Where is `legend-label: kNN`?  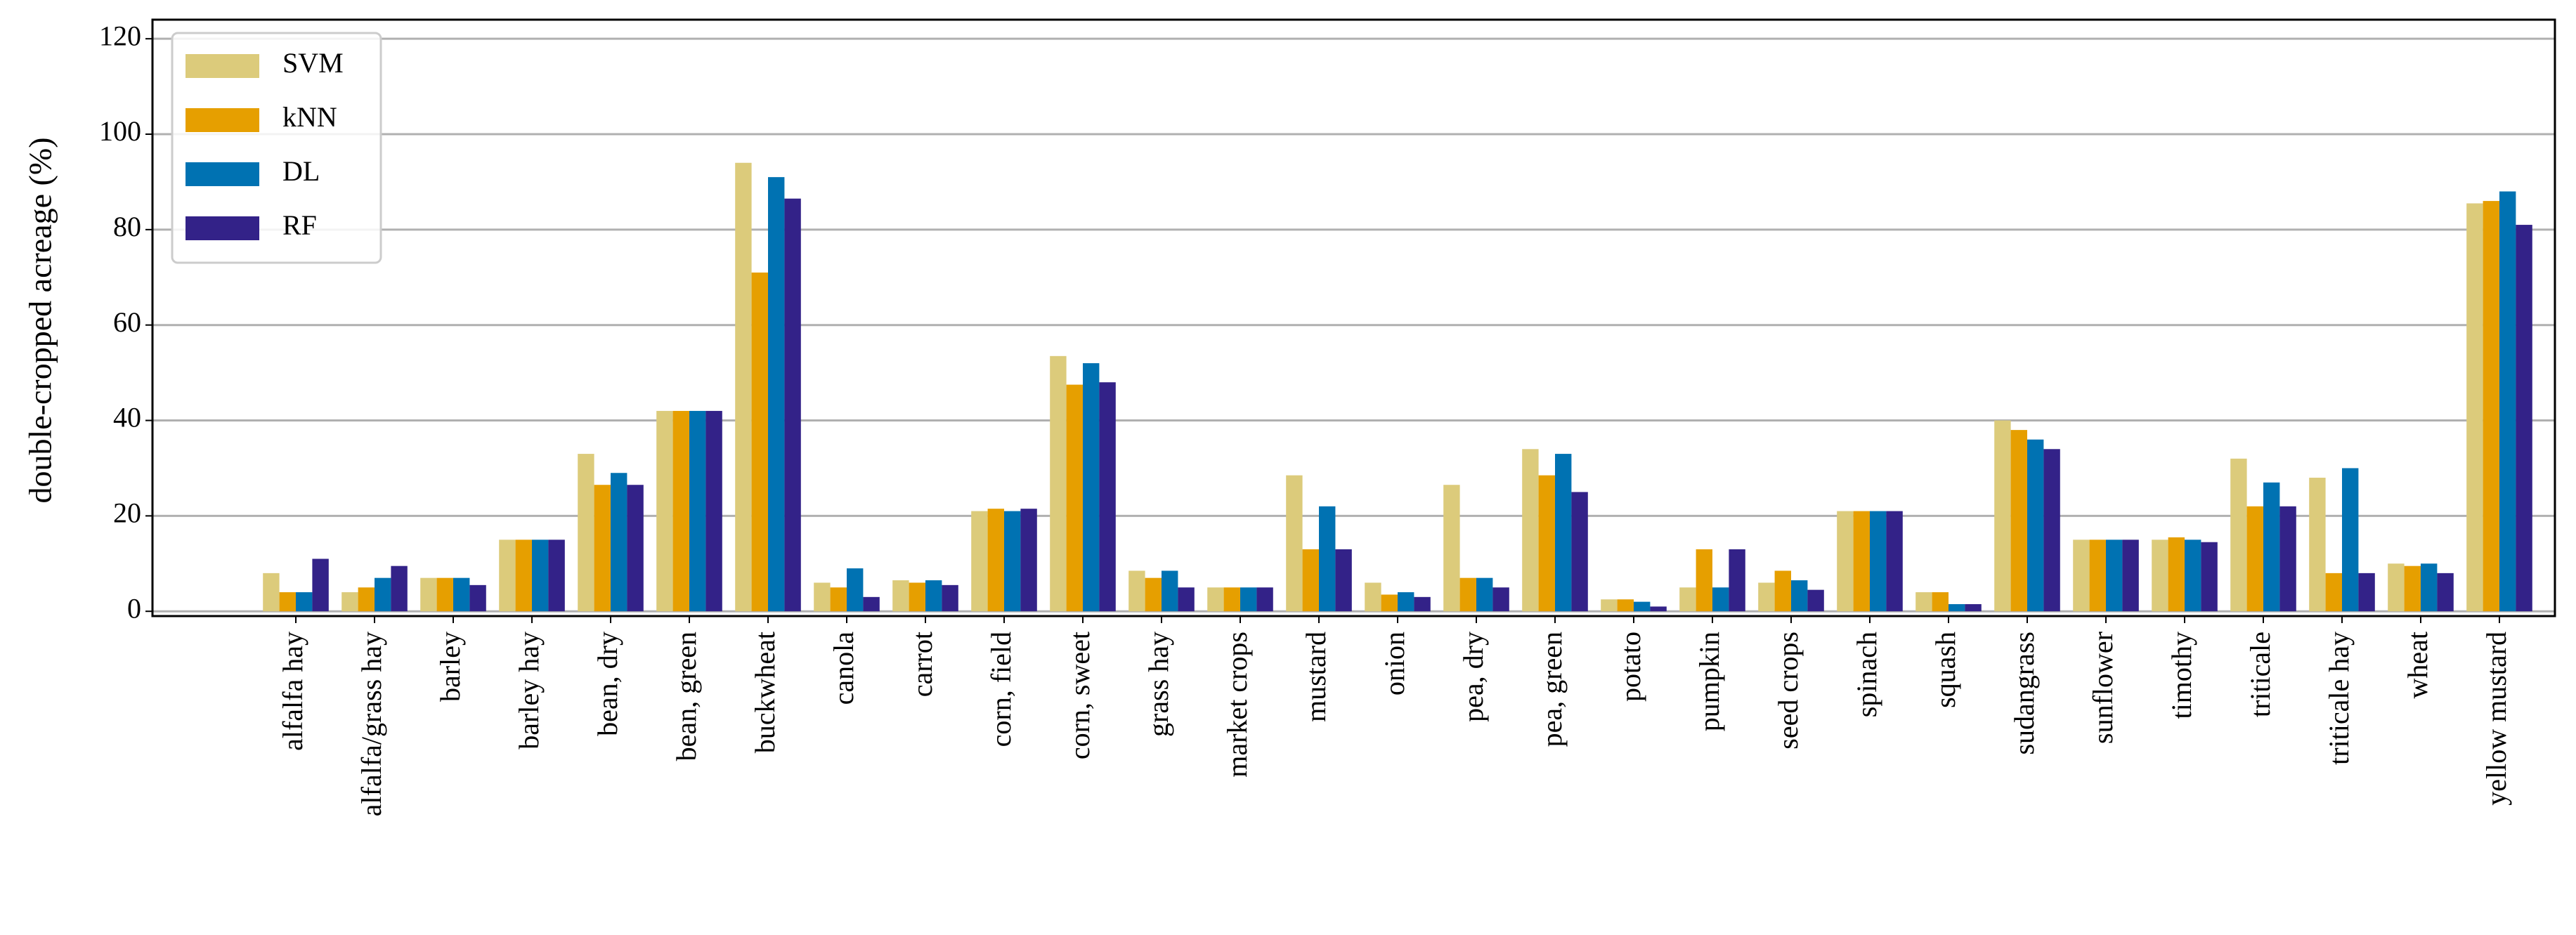 legend-label: kNN is located at coordinates (309, 117).